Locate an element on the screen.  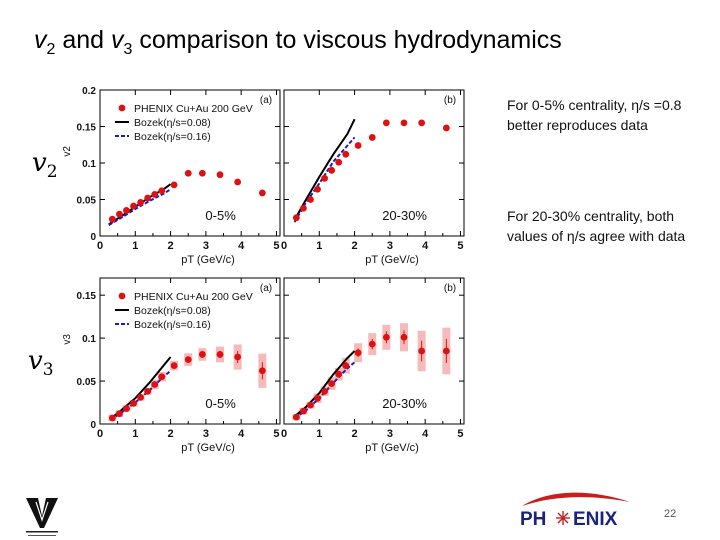
y-axis-label: v2 is located at coordinates (67, 151).